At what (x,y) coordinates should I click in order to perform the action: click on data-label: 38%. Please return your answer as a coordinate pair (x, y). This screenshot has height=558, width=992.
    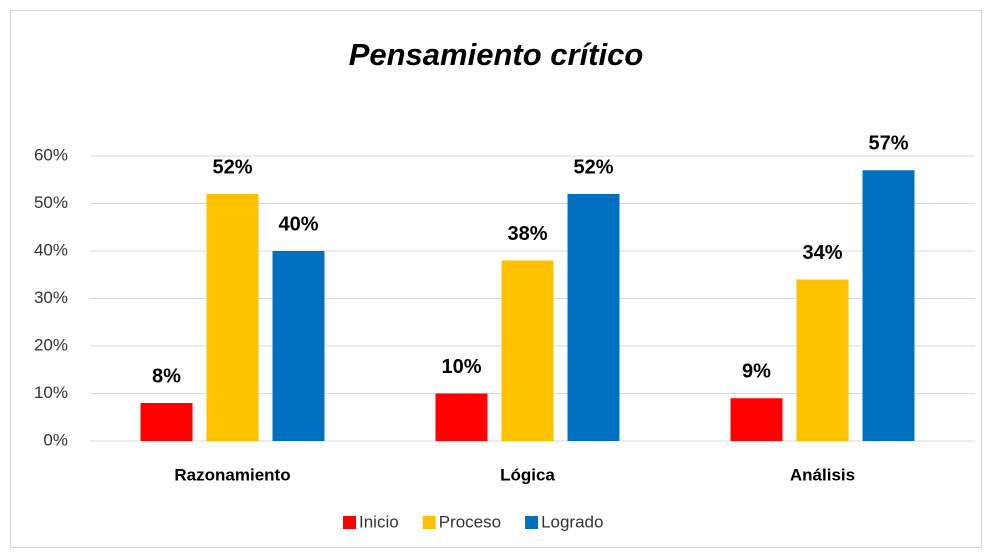
    Looking at the image, I should click on (527, 234).